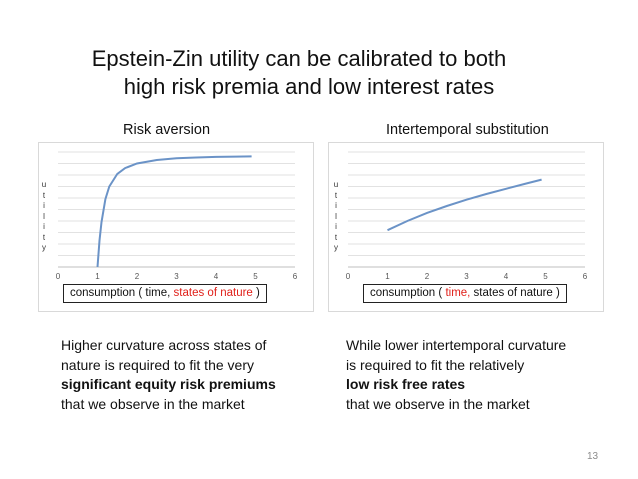 This screenshot has width=638, height=479. What do you see at coordinates (309, 86) in the screenshot?
I see `slide-title-line2: high risk premia and low interest rates` at bounding box center [309, 86].